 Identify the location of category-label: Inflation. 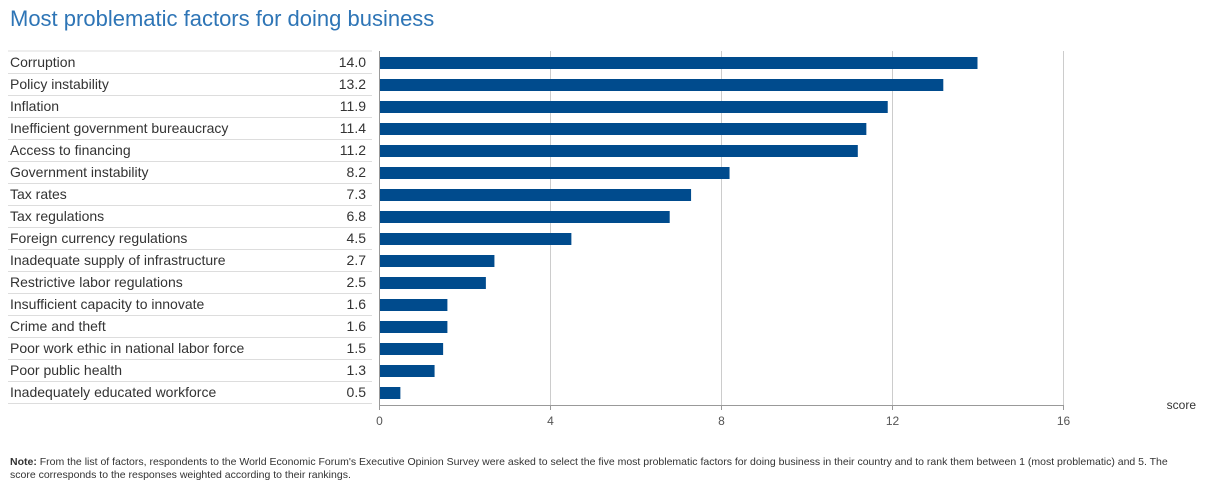
(34, 106).